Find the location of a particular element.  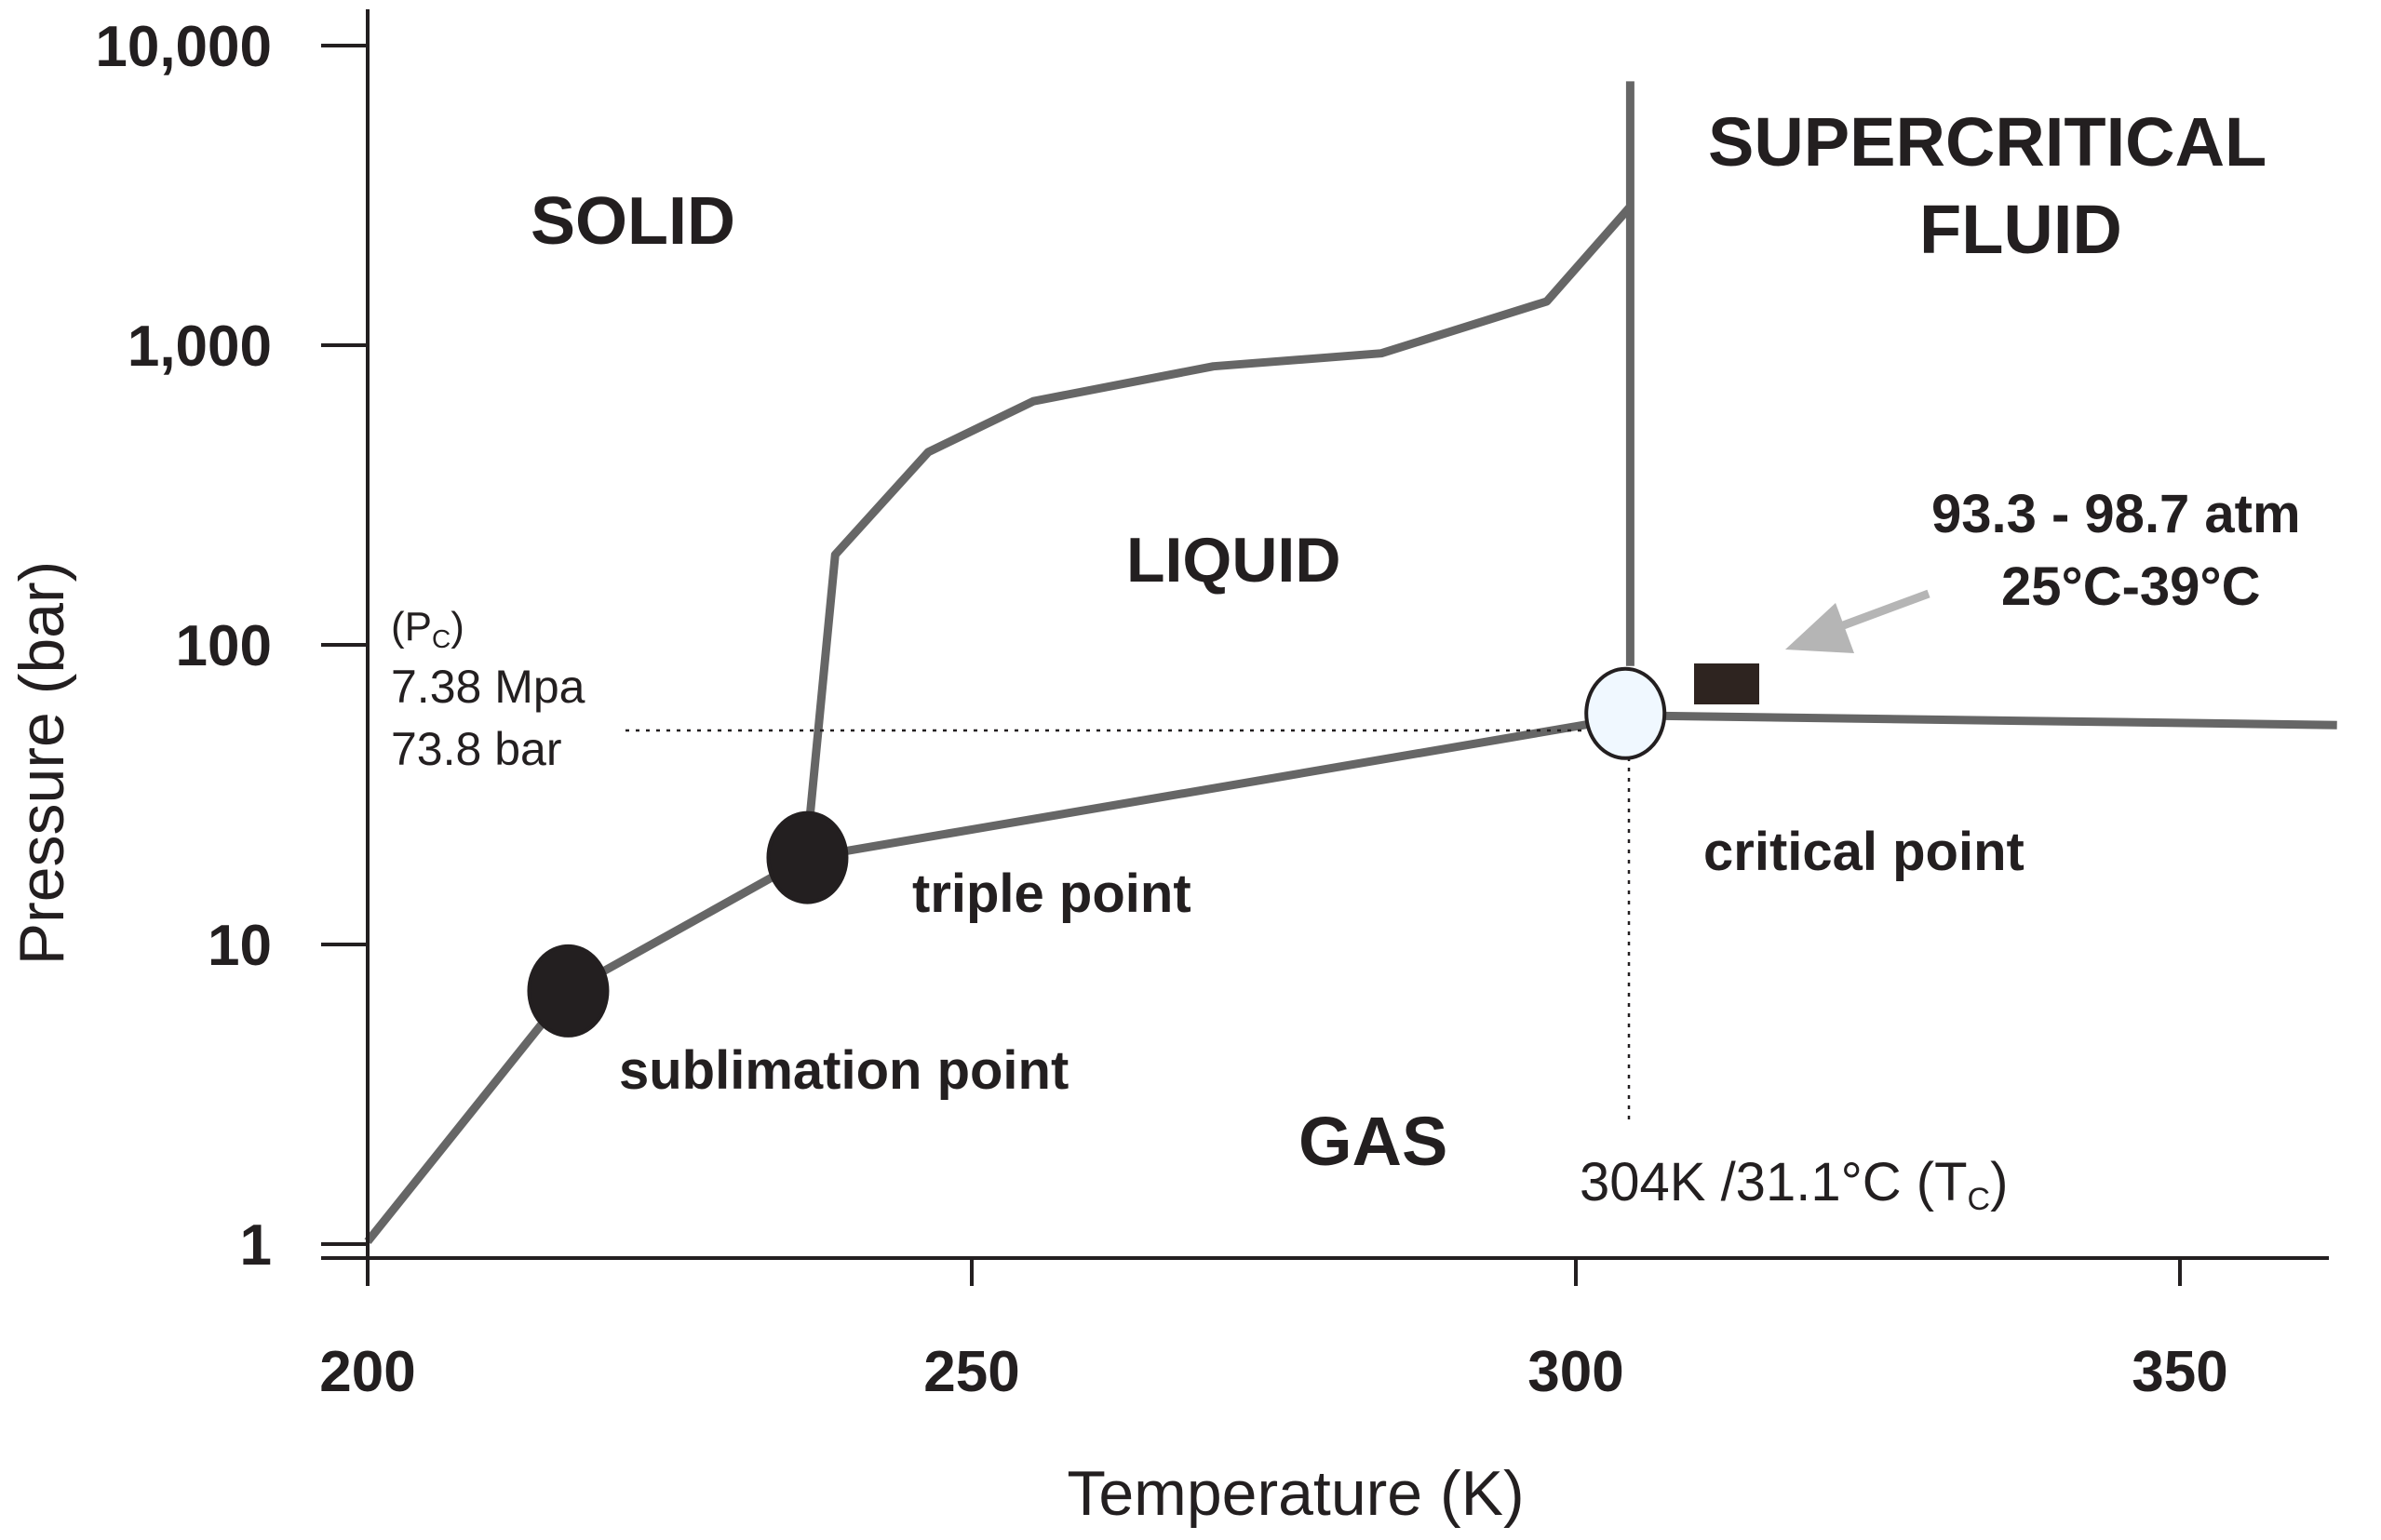

condition-temperature-range: 25°C-39°C is located at coordinates (2131, 586).